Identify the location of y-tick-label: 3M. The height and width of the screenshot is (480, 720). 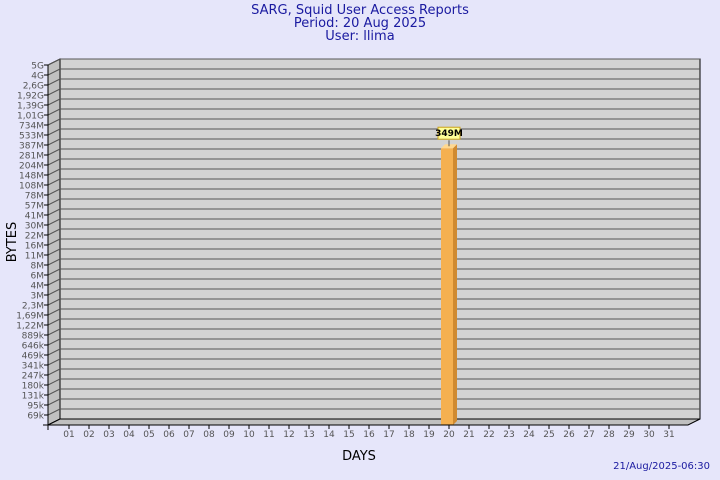
(38, 297).